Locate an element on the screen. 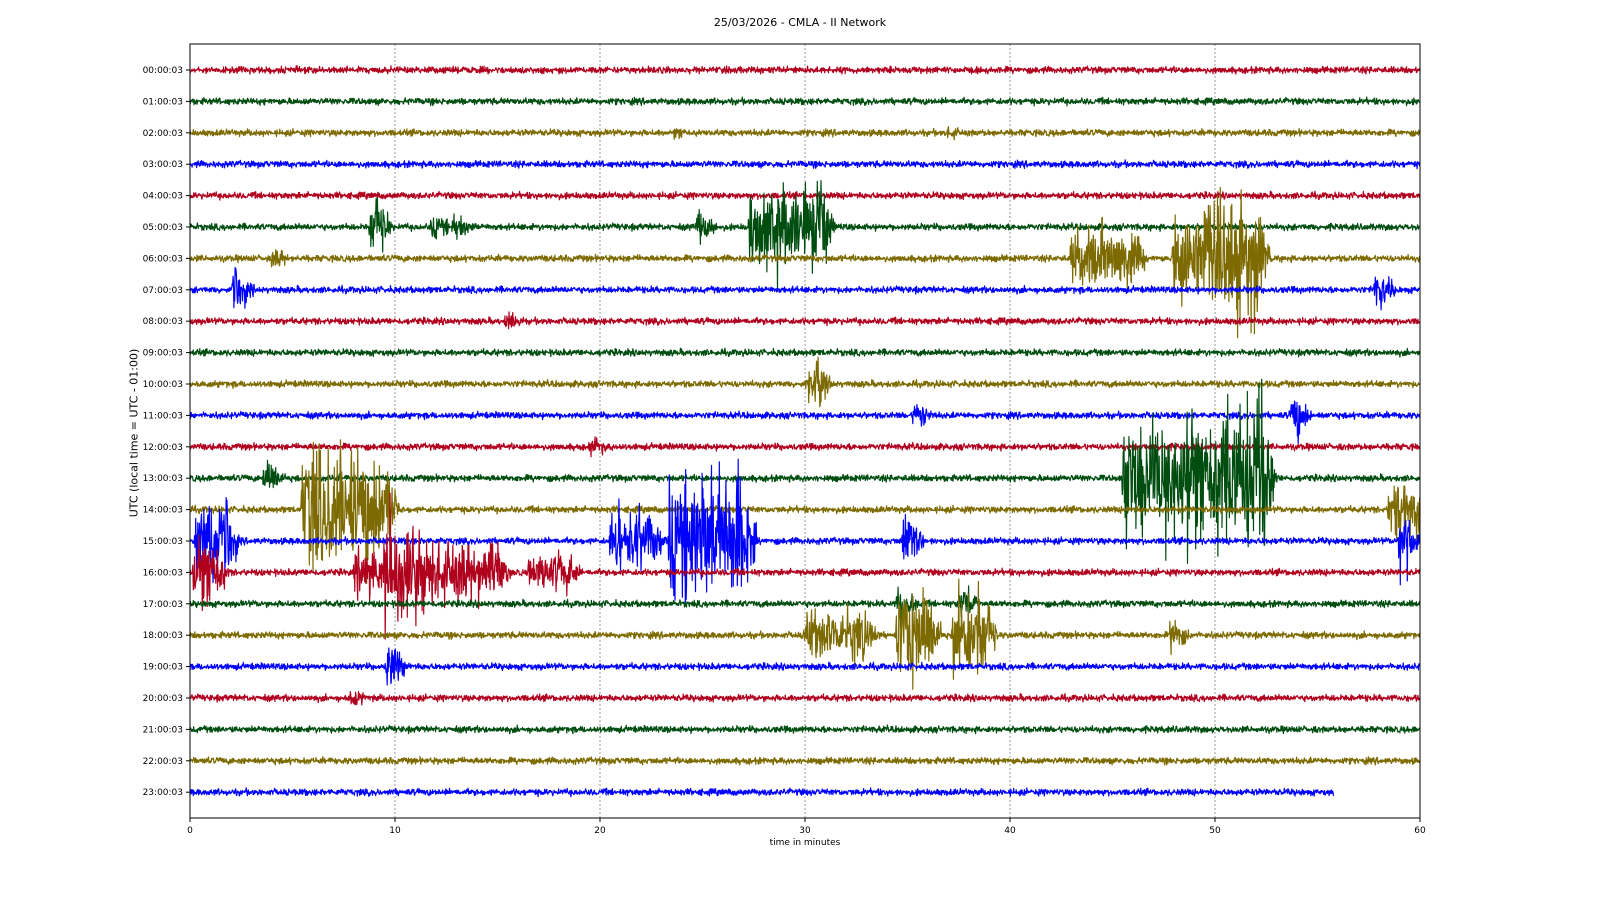  y-tick-label: 07:00:03 is located at coordinates (163, 291).